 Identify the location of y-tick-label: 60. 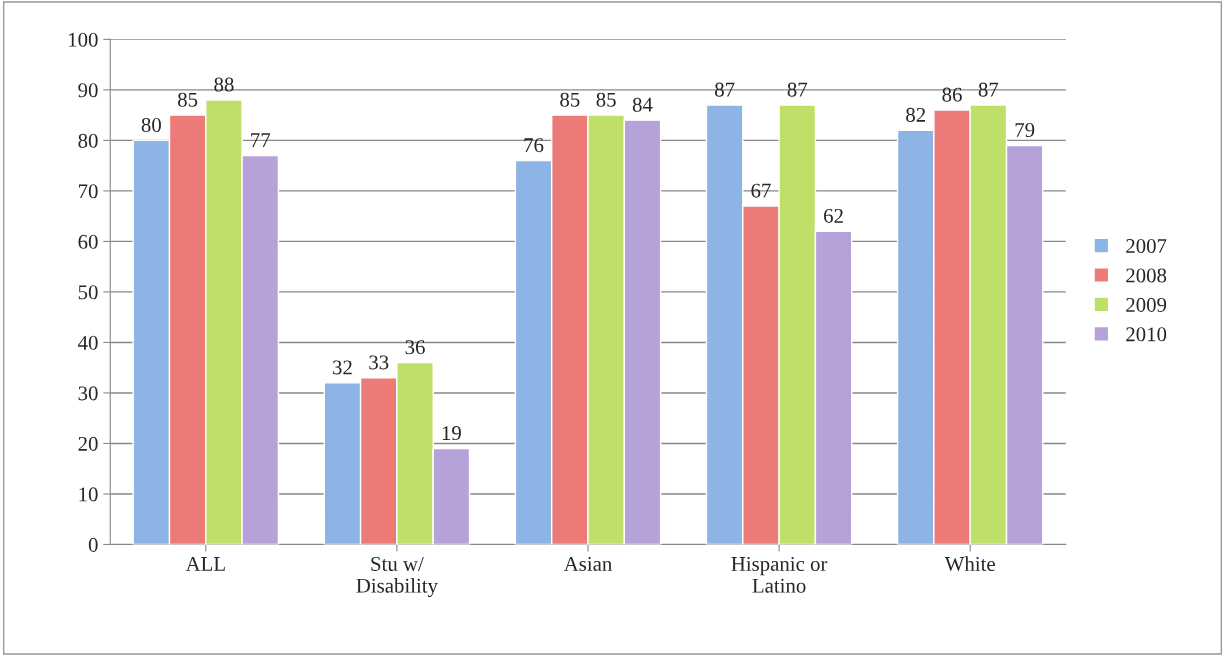
(88, 241).